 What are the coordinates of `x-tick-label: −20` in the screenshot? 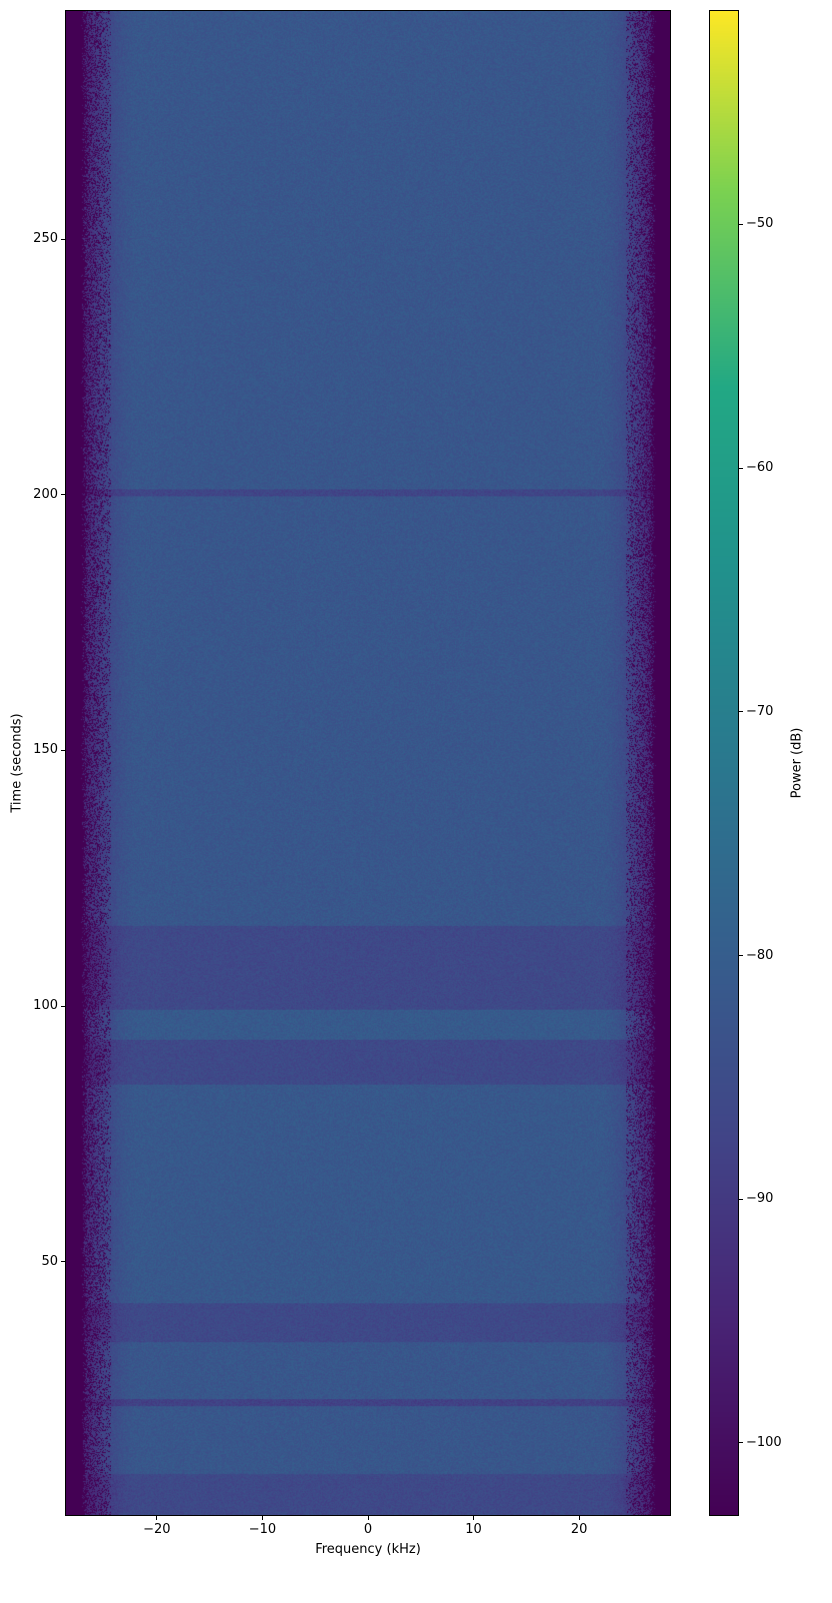 It's located at (156, 1529).